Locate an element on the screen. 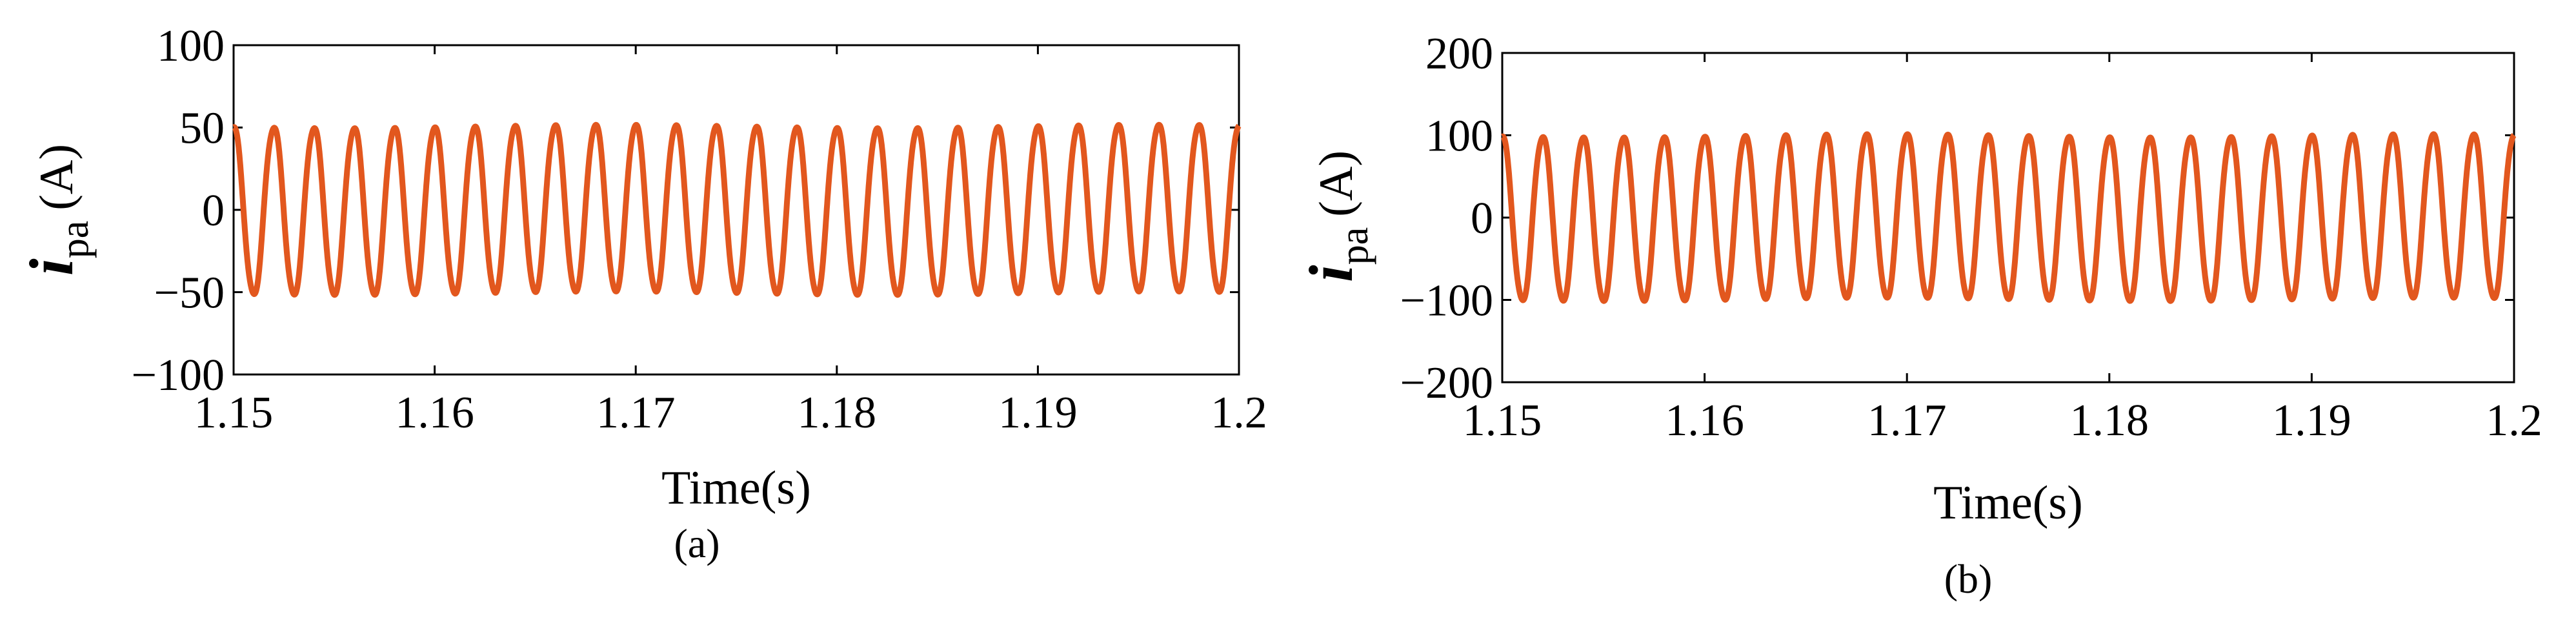  y-axis-label-b: ipa (A) is located at coordinates (1336, 216).